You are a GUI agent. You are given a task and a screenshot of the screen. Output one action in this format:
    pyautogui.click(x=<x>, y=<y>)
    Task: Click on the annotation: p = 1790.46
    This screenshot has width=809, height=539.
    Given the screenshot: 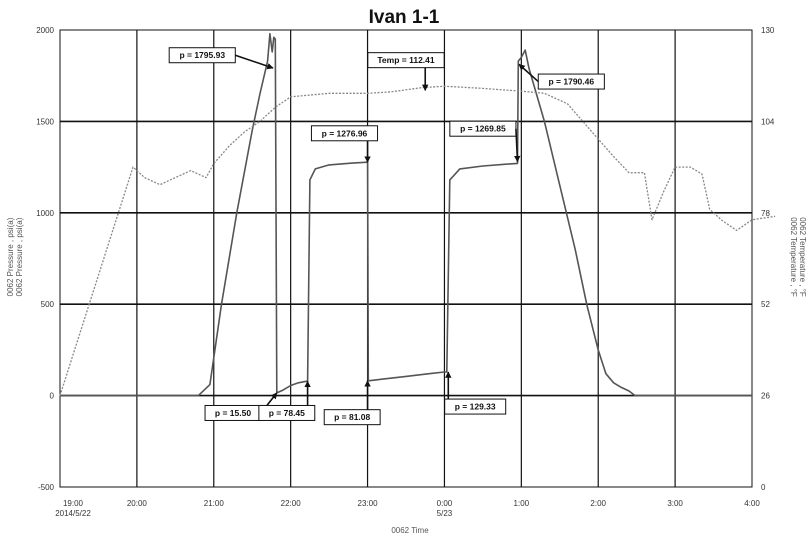 What is the action you would take?
    pyautogui.click(x=561, y=76)
    